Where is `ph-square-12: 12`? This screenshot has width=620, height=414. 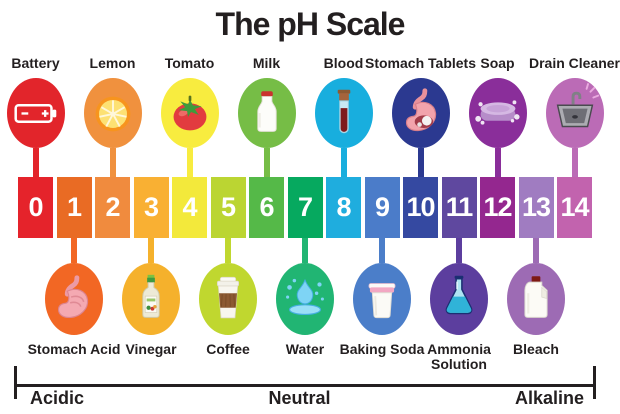 ph-square-12: 12 is located at coordinates (497, 207).